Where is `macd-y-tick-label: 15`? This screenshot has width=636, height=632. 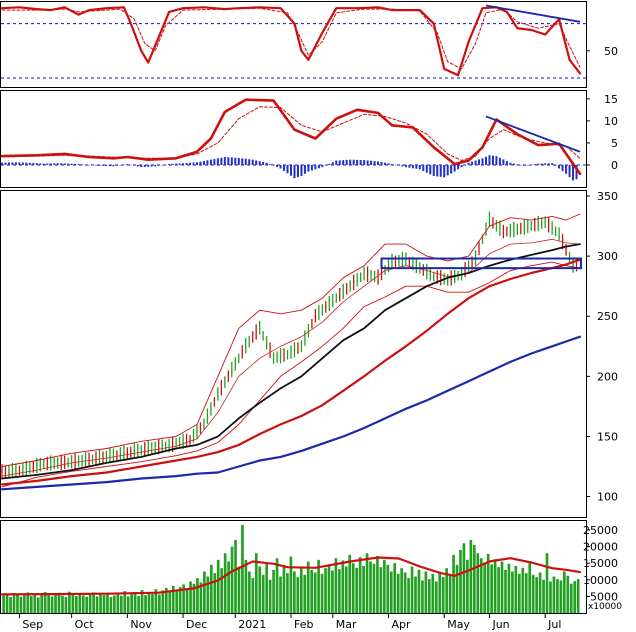
macd-y-tick-label: 15 is located at coordinates (611, 99).